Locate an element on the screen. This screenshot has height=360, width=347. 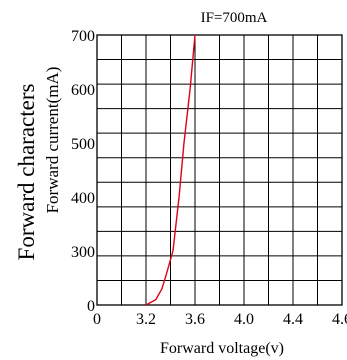
y-tick-label: 400 is located at coordinates (83, 198).